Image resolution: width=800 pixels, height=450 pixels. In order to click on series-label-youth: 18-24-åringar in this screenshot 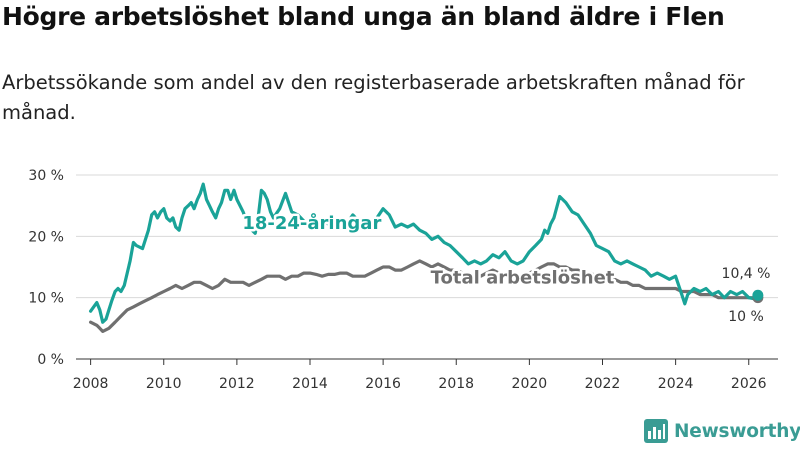, I will do `click(311, 223)`.